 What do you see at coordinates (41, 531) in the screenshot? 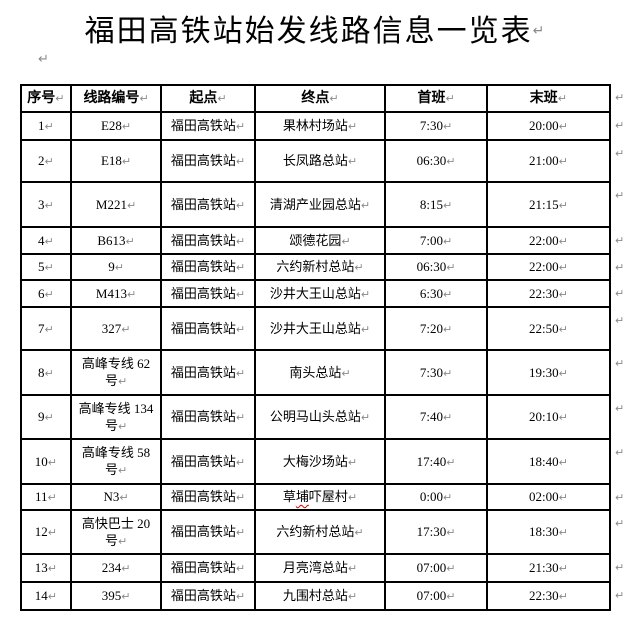
I see `cell-text: 12` at bounding box center [41, 531].